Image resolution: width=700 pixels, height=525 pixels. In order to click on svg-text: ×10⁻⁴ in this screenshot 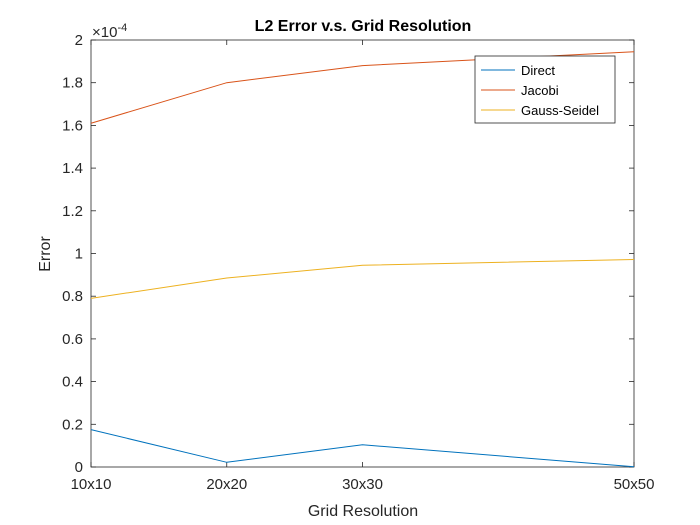, I will do `click(109, 31)`.